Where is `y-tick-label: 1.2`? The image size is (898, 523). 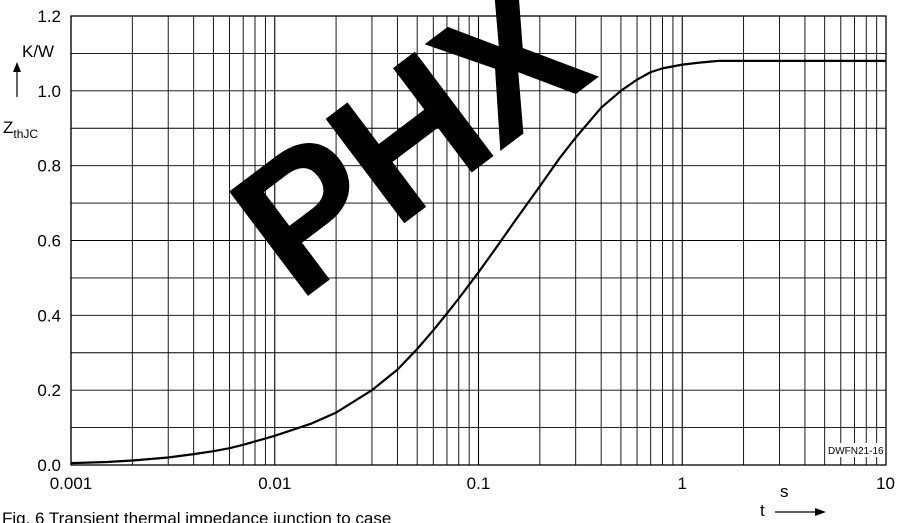 y-tick-label: 1.2 is located at coordinates (49, 16).